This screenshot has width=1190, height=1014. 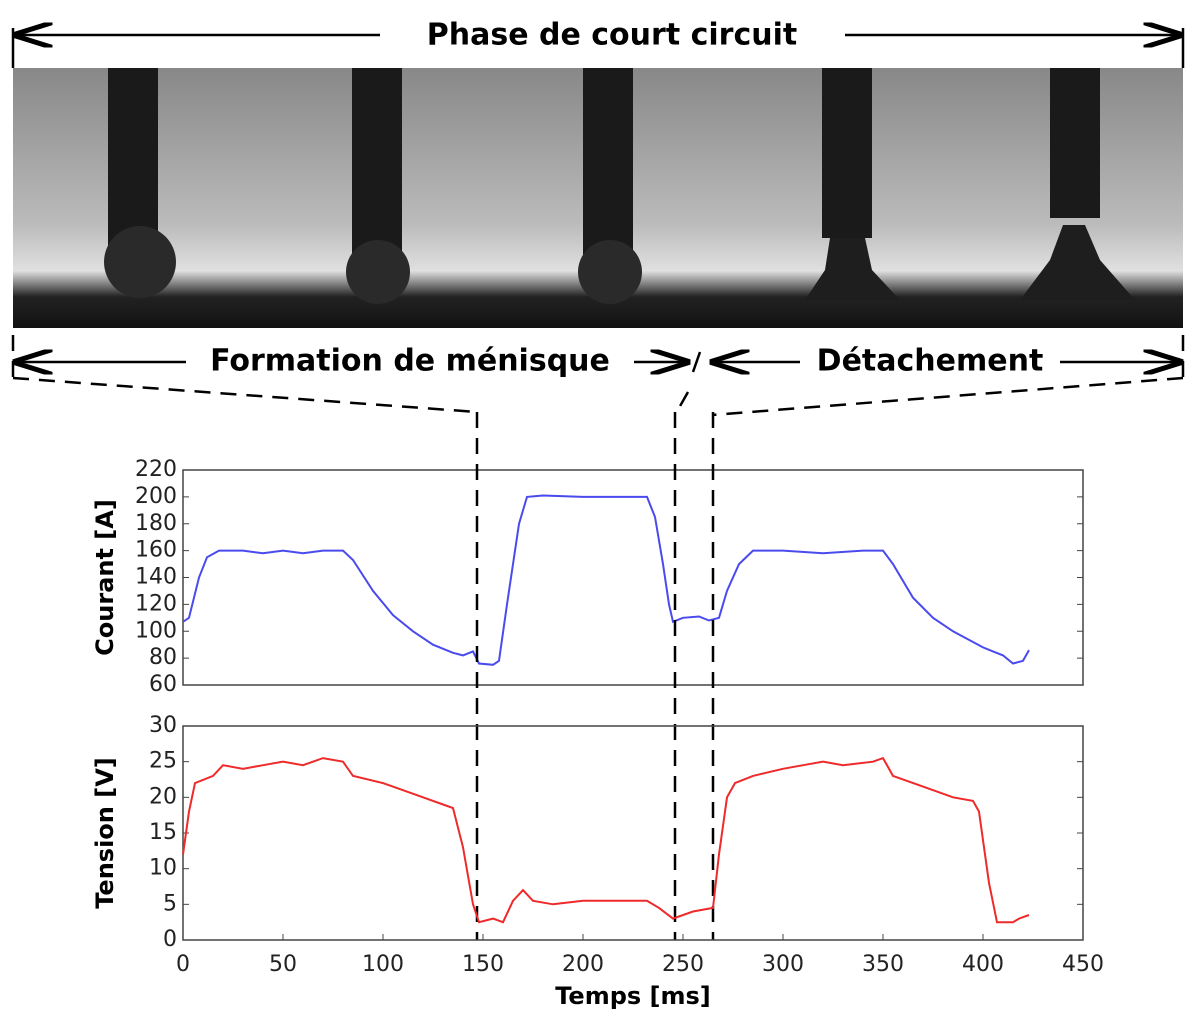 I want to click on y-tick-label: 20, so click(x=163, y=796).